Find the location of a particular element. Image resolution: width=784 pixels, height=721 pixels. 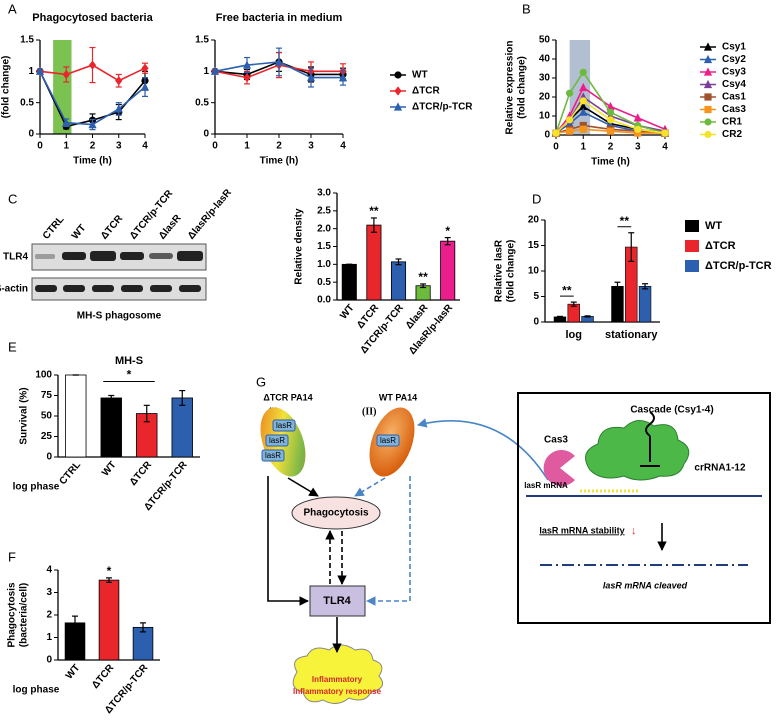

legend-label: Cas1 is located at coordinates (734, 97).